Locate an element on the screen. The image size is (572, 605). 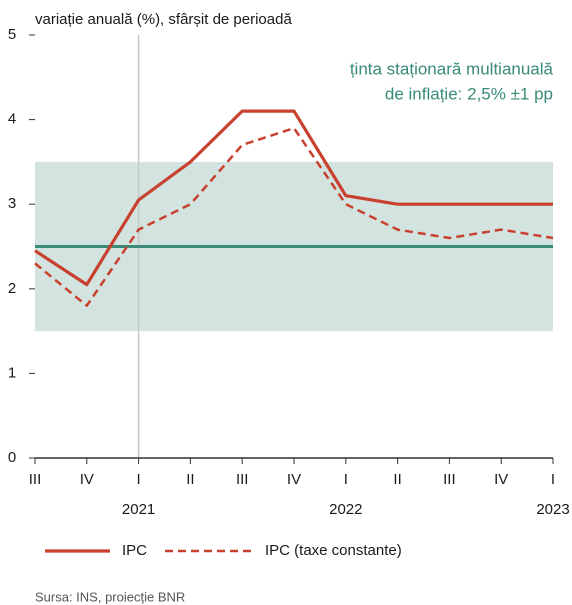
y-tick-label: 0 is located at coordinates (12, 457).